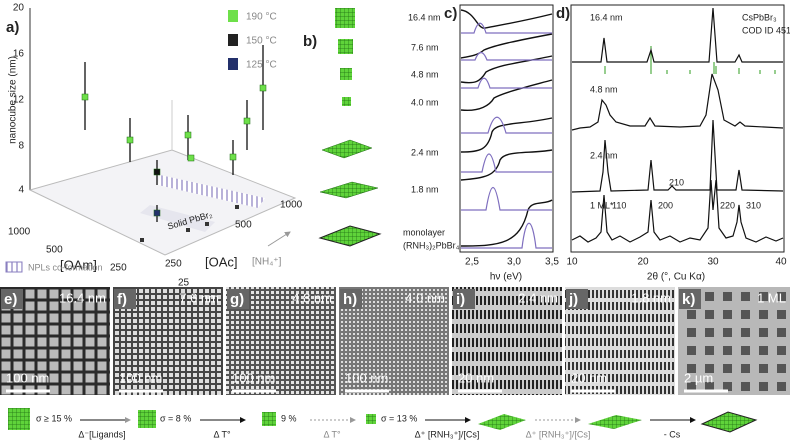 The image size is (790, 445). Describe the element at coordinates (21, 146) in the screenshot. I see `y-tick-label: 8` at that location.